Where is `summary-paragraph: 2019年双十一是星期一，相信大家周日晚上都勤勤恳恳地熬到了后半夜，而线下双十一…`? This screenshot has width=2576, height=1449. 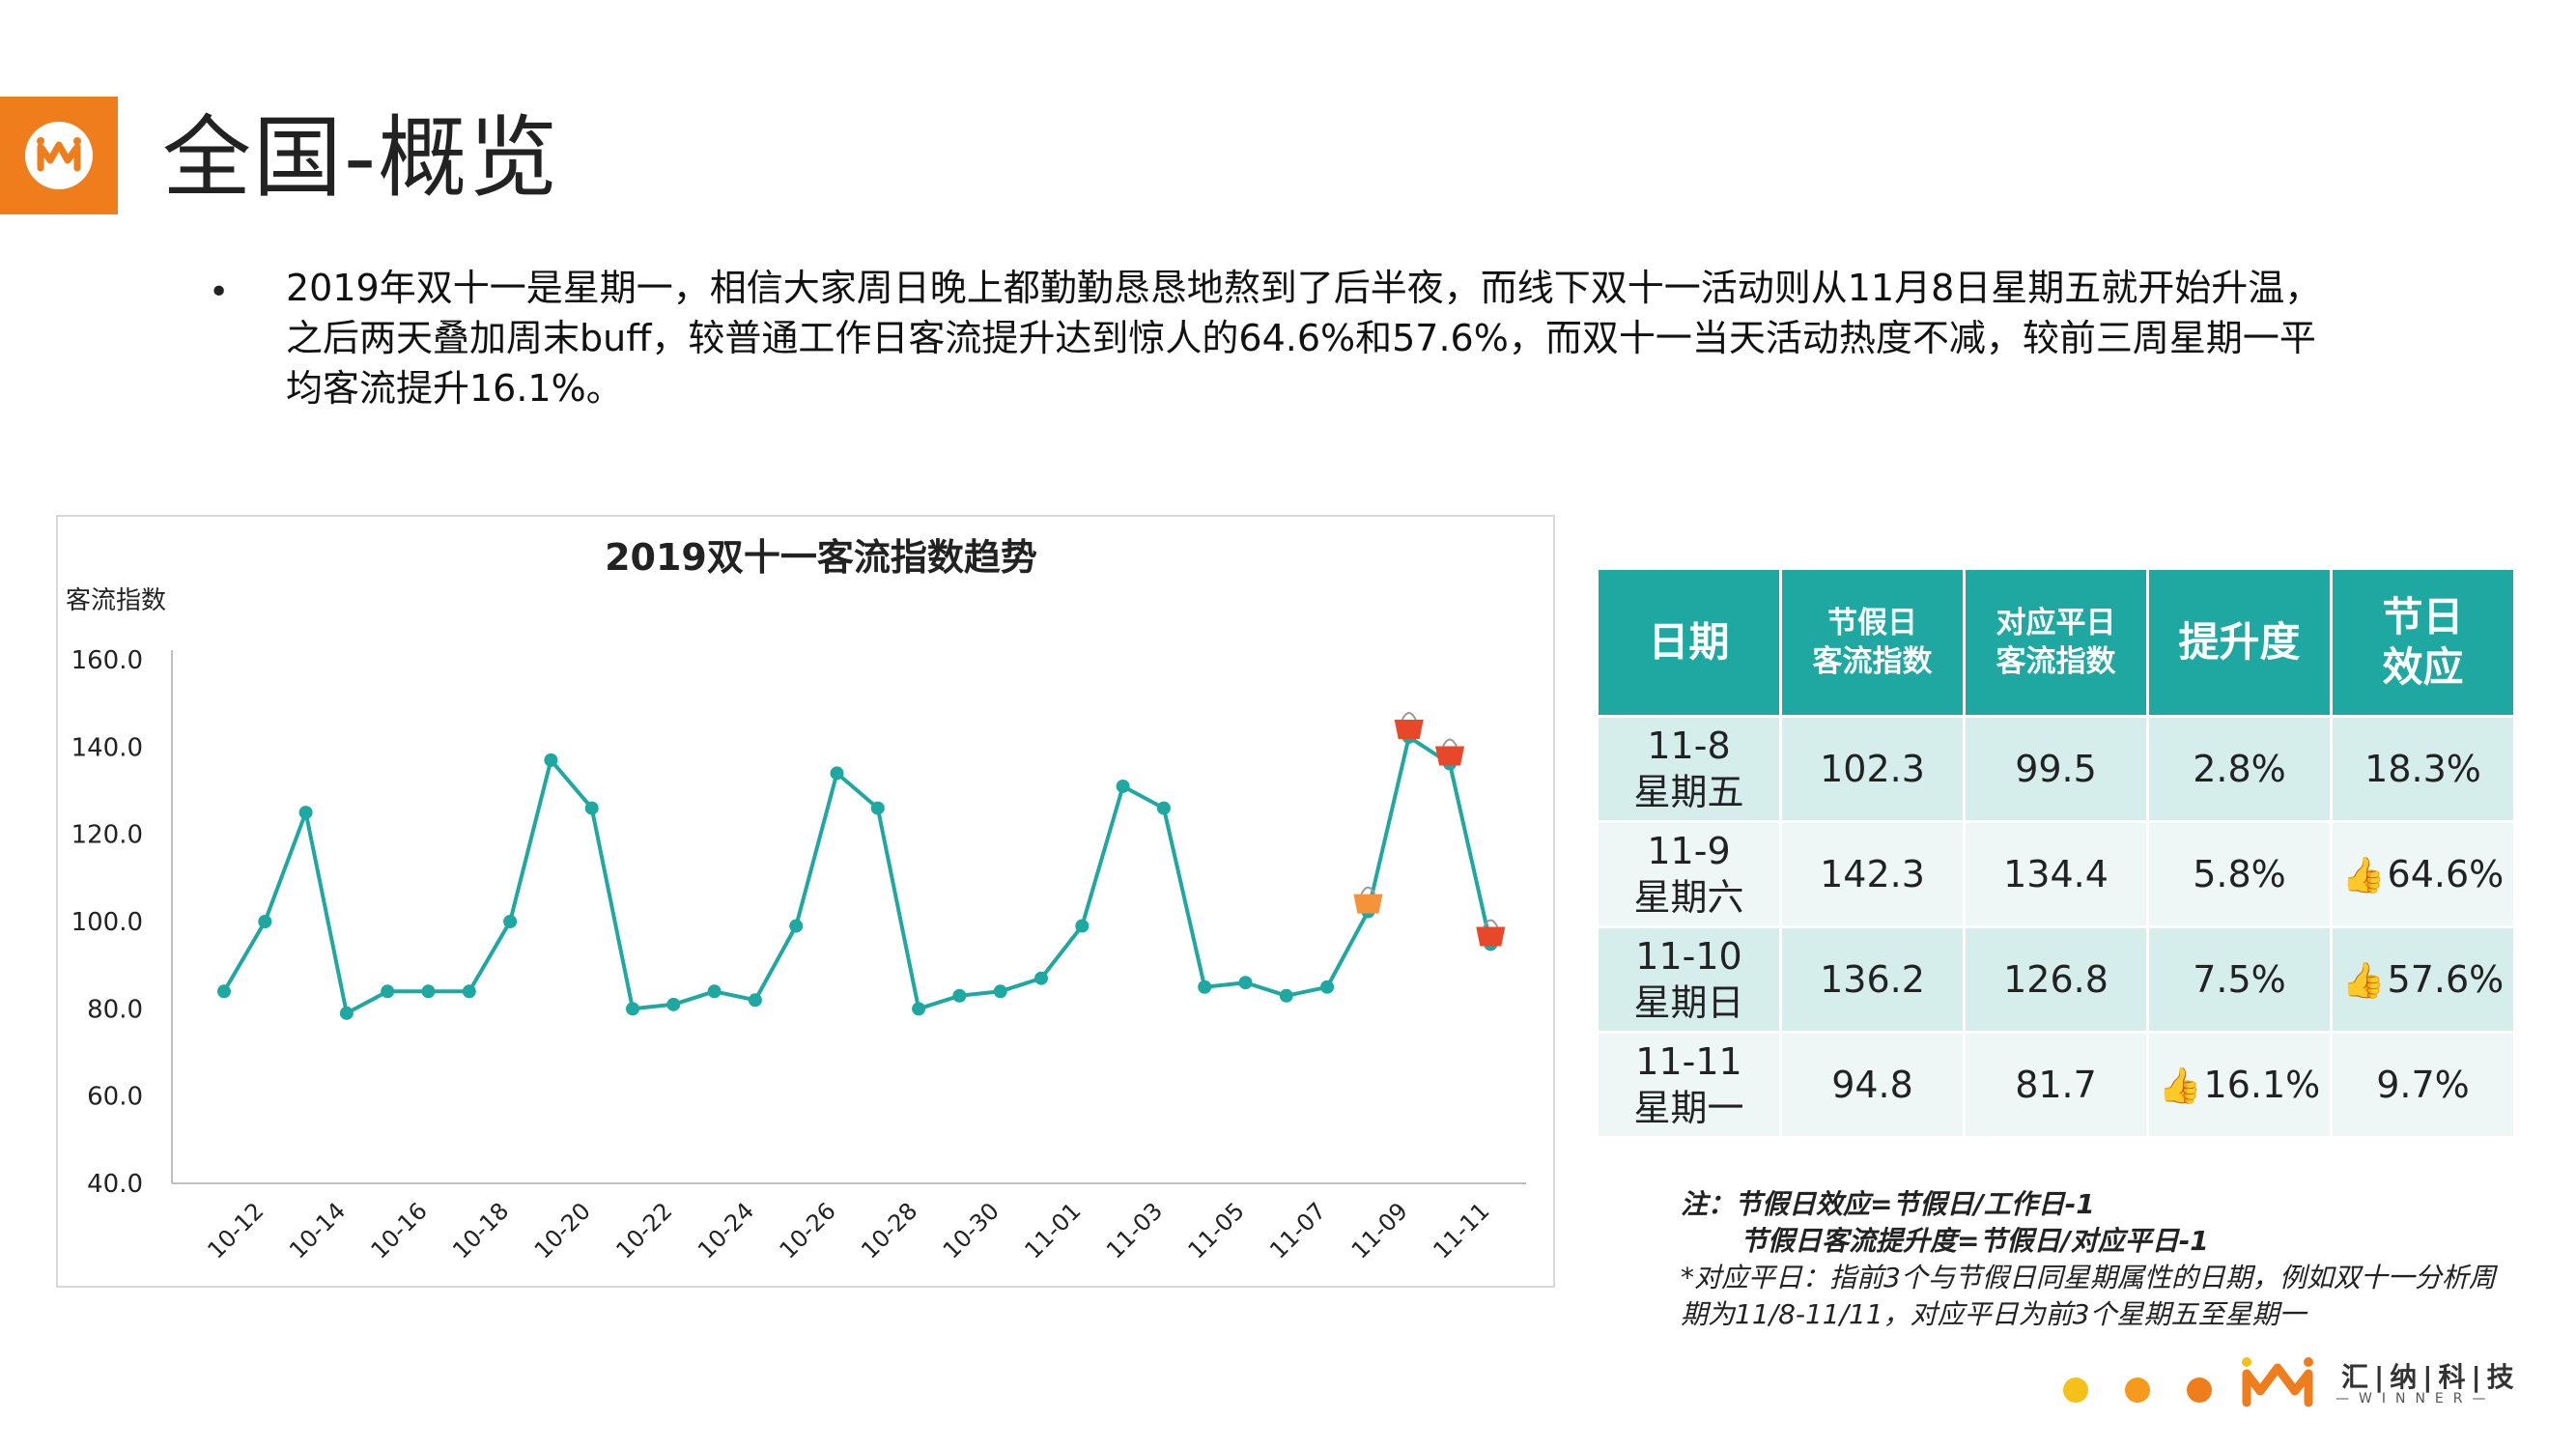 summary-paragraph: 2019年双十一是星期一，相信大家周日晚上都勤勤恳恳地熬到了后半夜，而线下双十一… is located at coordinates (1304, 338).